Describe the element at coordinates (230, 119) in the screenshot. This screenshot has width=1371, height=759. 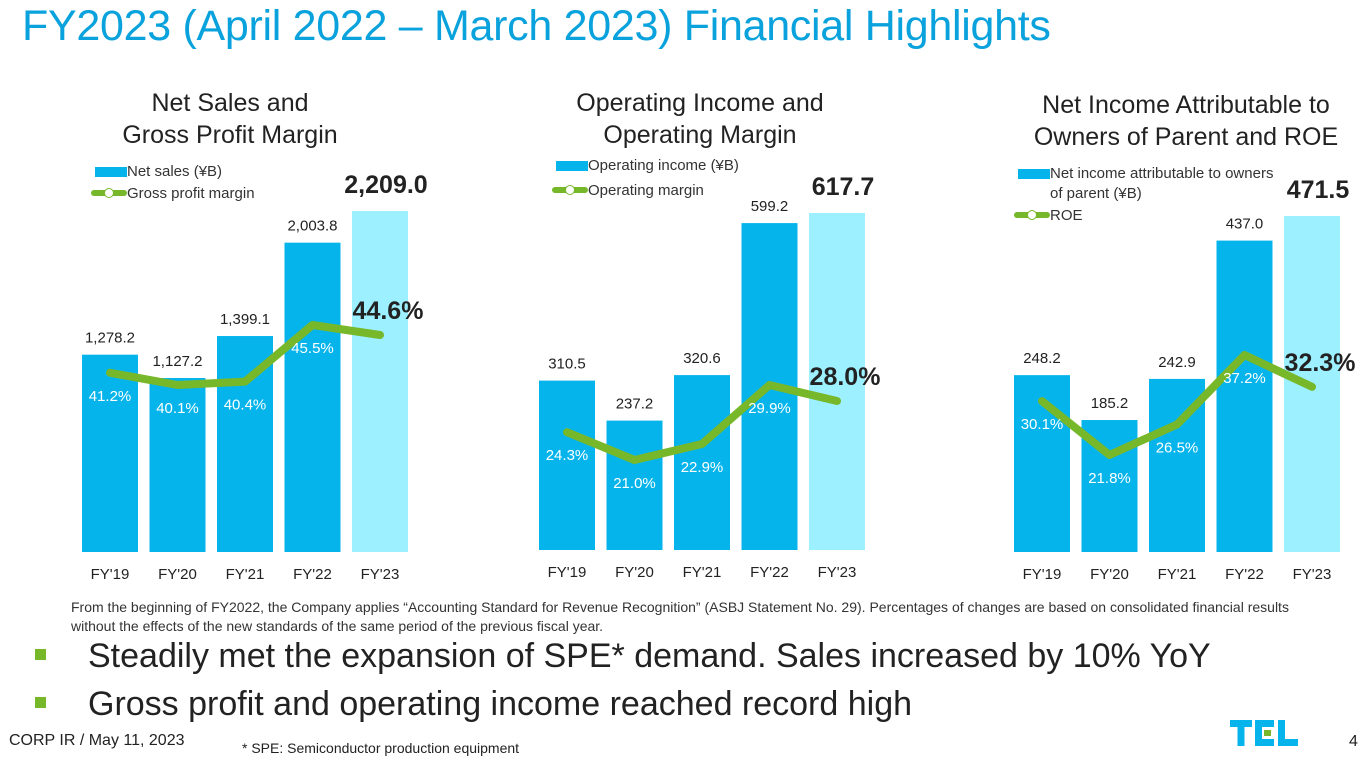
I see `chart-title: Net Sales and Gross Profit Margin` at that location.